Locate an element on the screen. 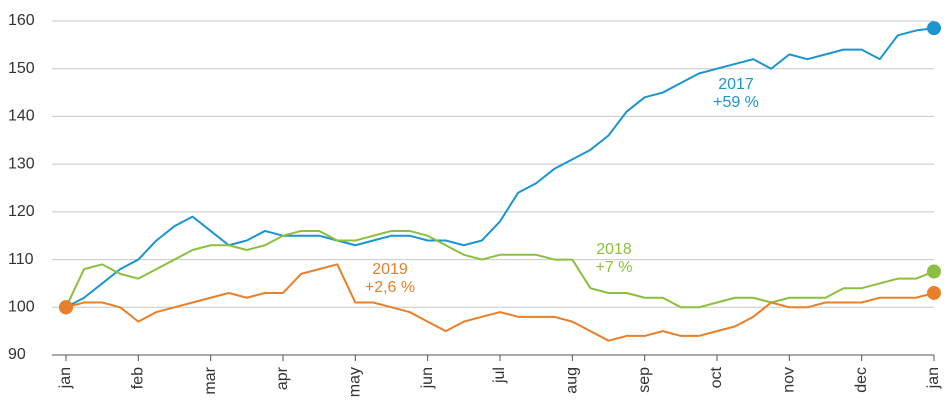 This screenshot has width=948, height=413. series-label: 2019 is located at coordinates (390, 269).